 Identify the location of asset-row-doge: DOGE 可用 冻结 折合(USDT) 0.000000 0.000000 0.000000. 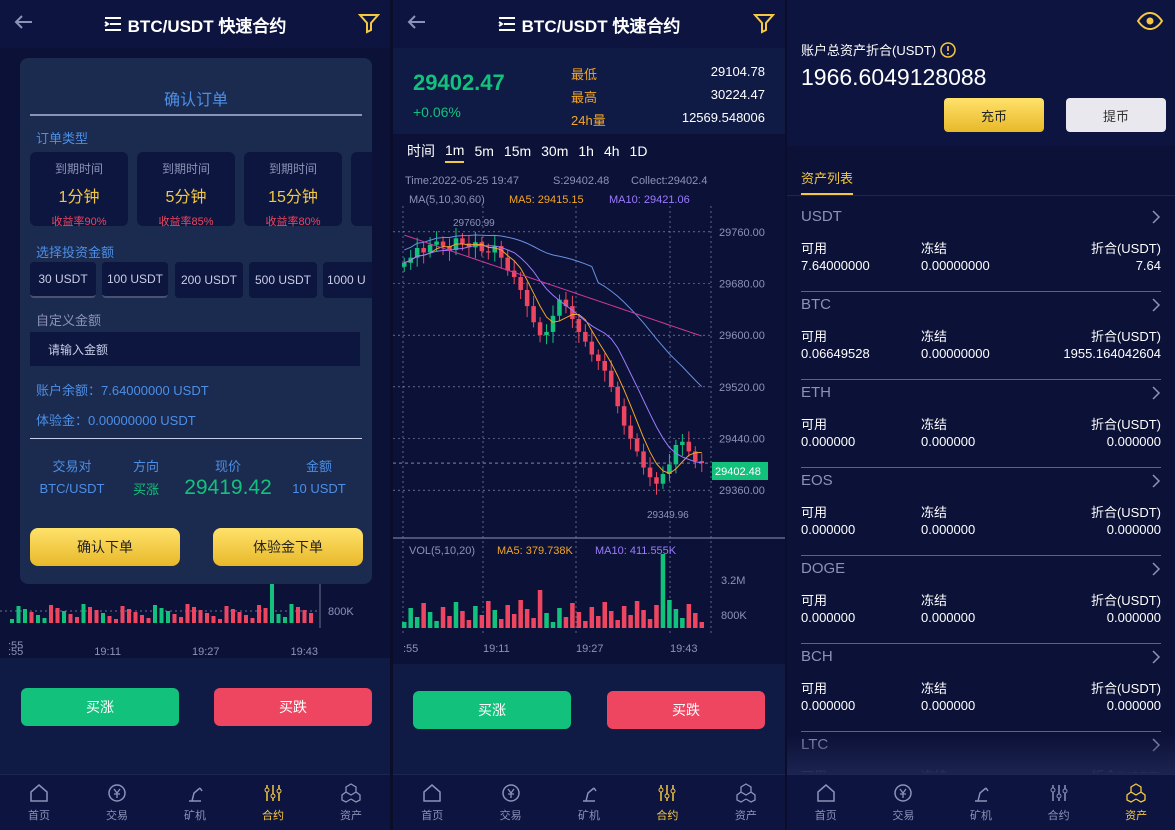
(981, 600).